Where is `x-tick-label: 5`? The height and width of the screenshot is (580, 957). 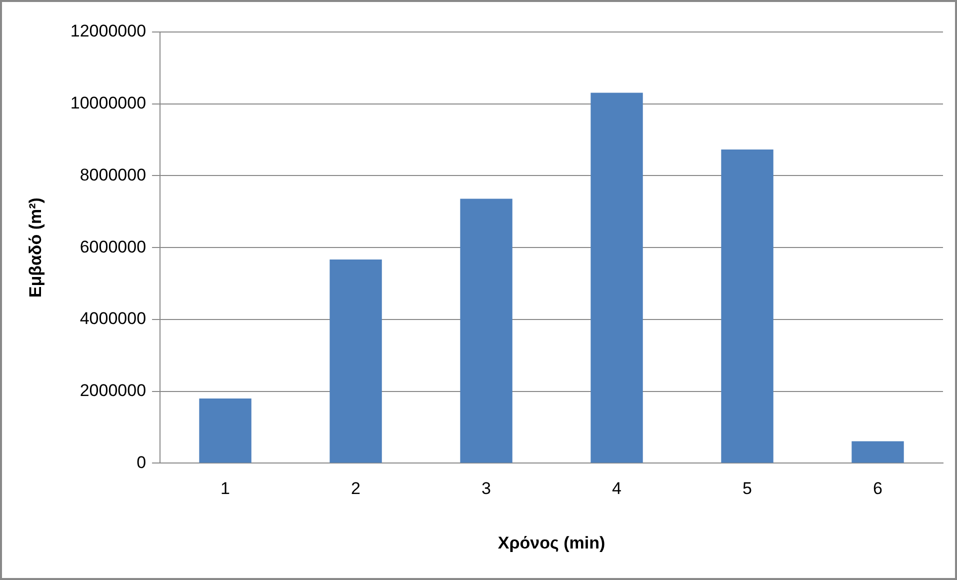
x-tick-label: 5 is located at coordinates (747, 488).